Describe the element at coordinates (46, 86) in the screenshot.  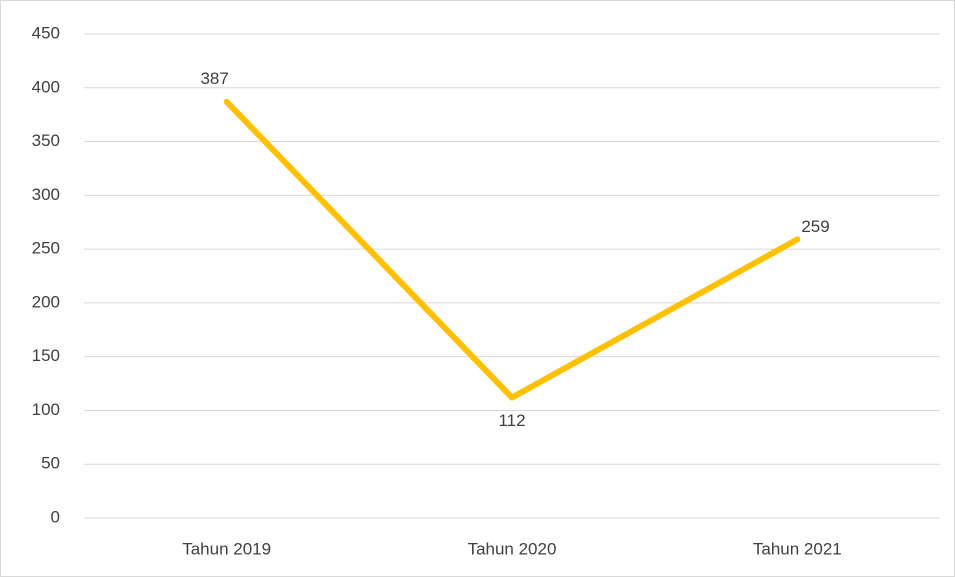
I see `y-tick-label: 400` at that location.